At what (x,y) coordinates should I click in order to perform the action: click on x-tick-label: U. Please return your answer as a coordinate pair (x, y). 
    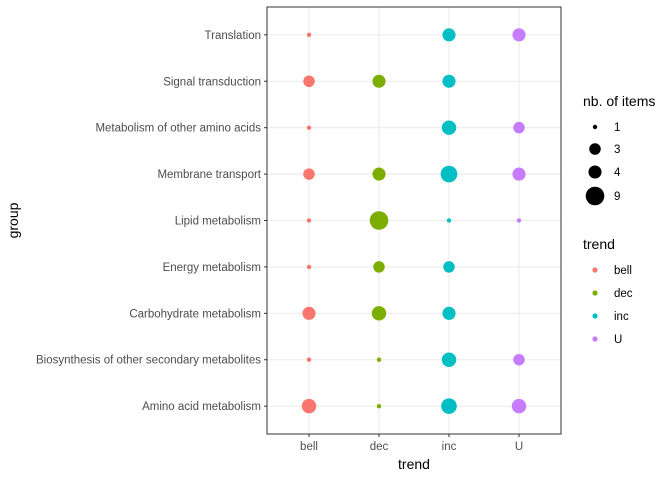
    Looking at the image, I should click on (519, 447).